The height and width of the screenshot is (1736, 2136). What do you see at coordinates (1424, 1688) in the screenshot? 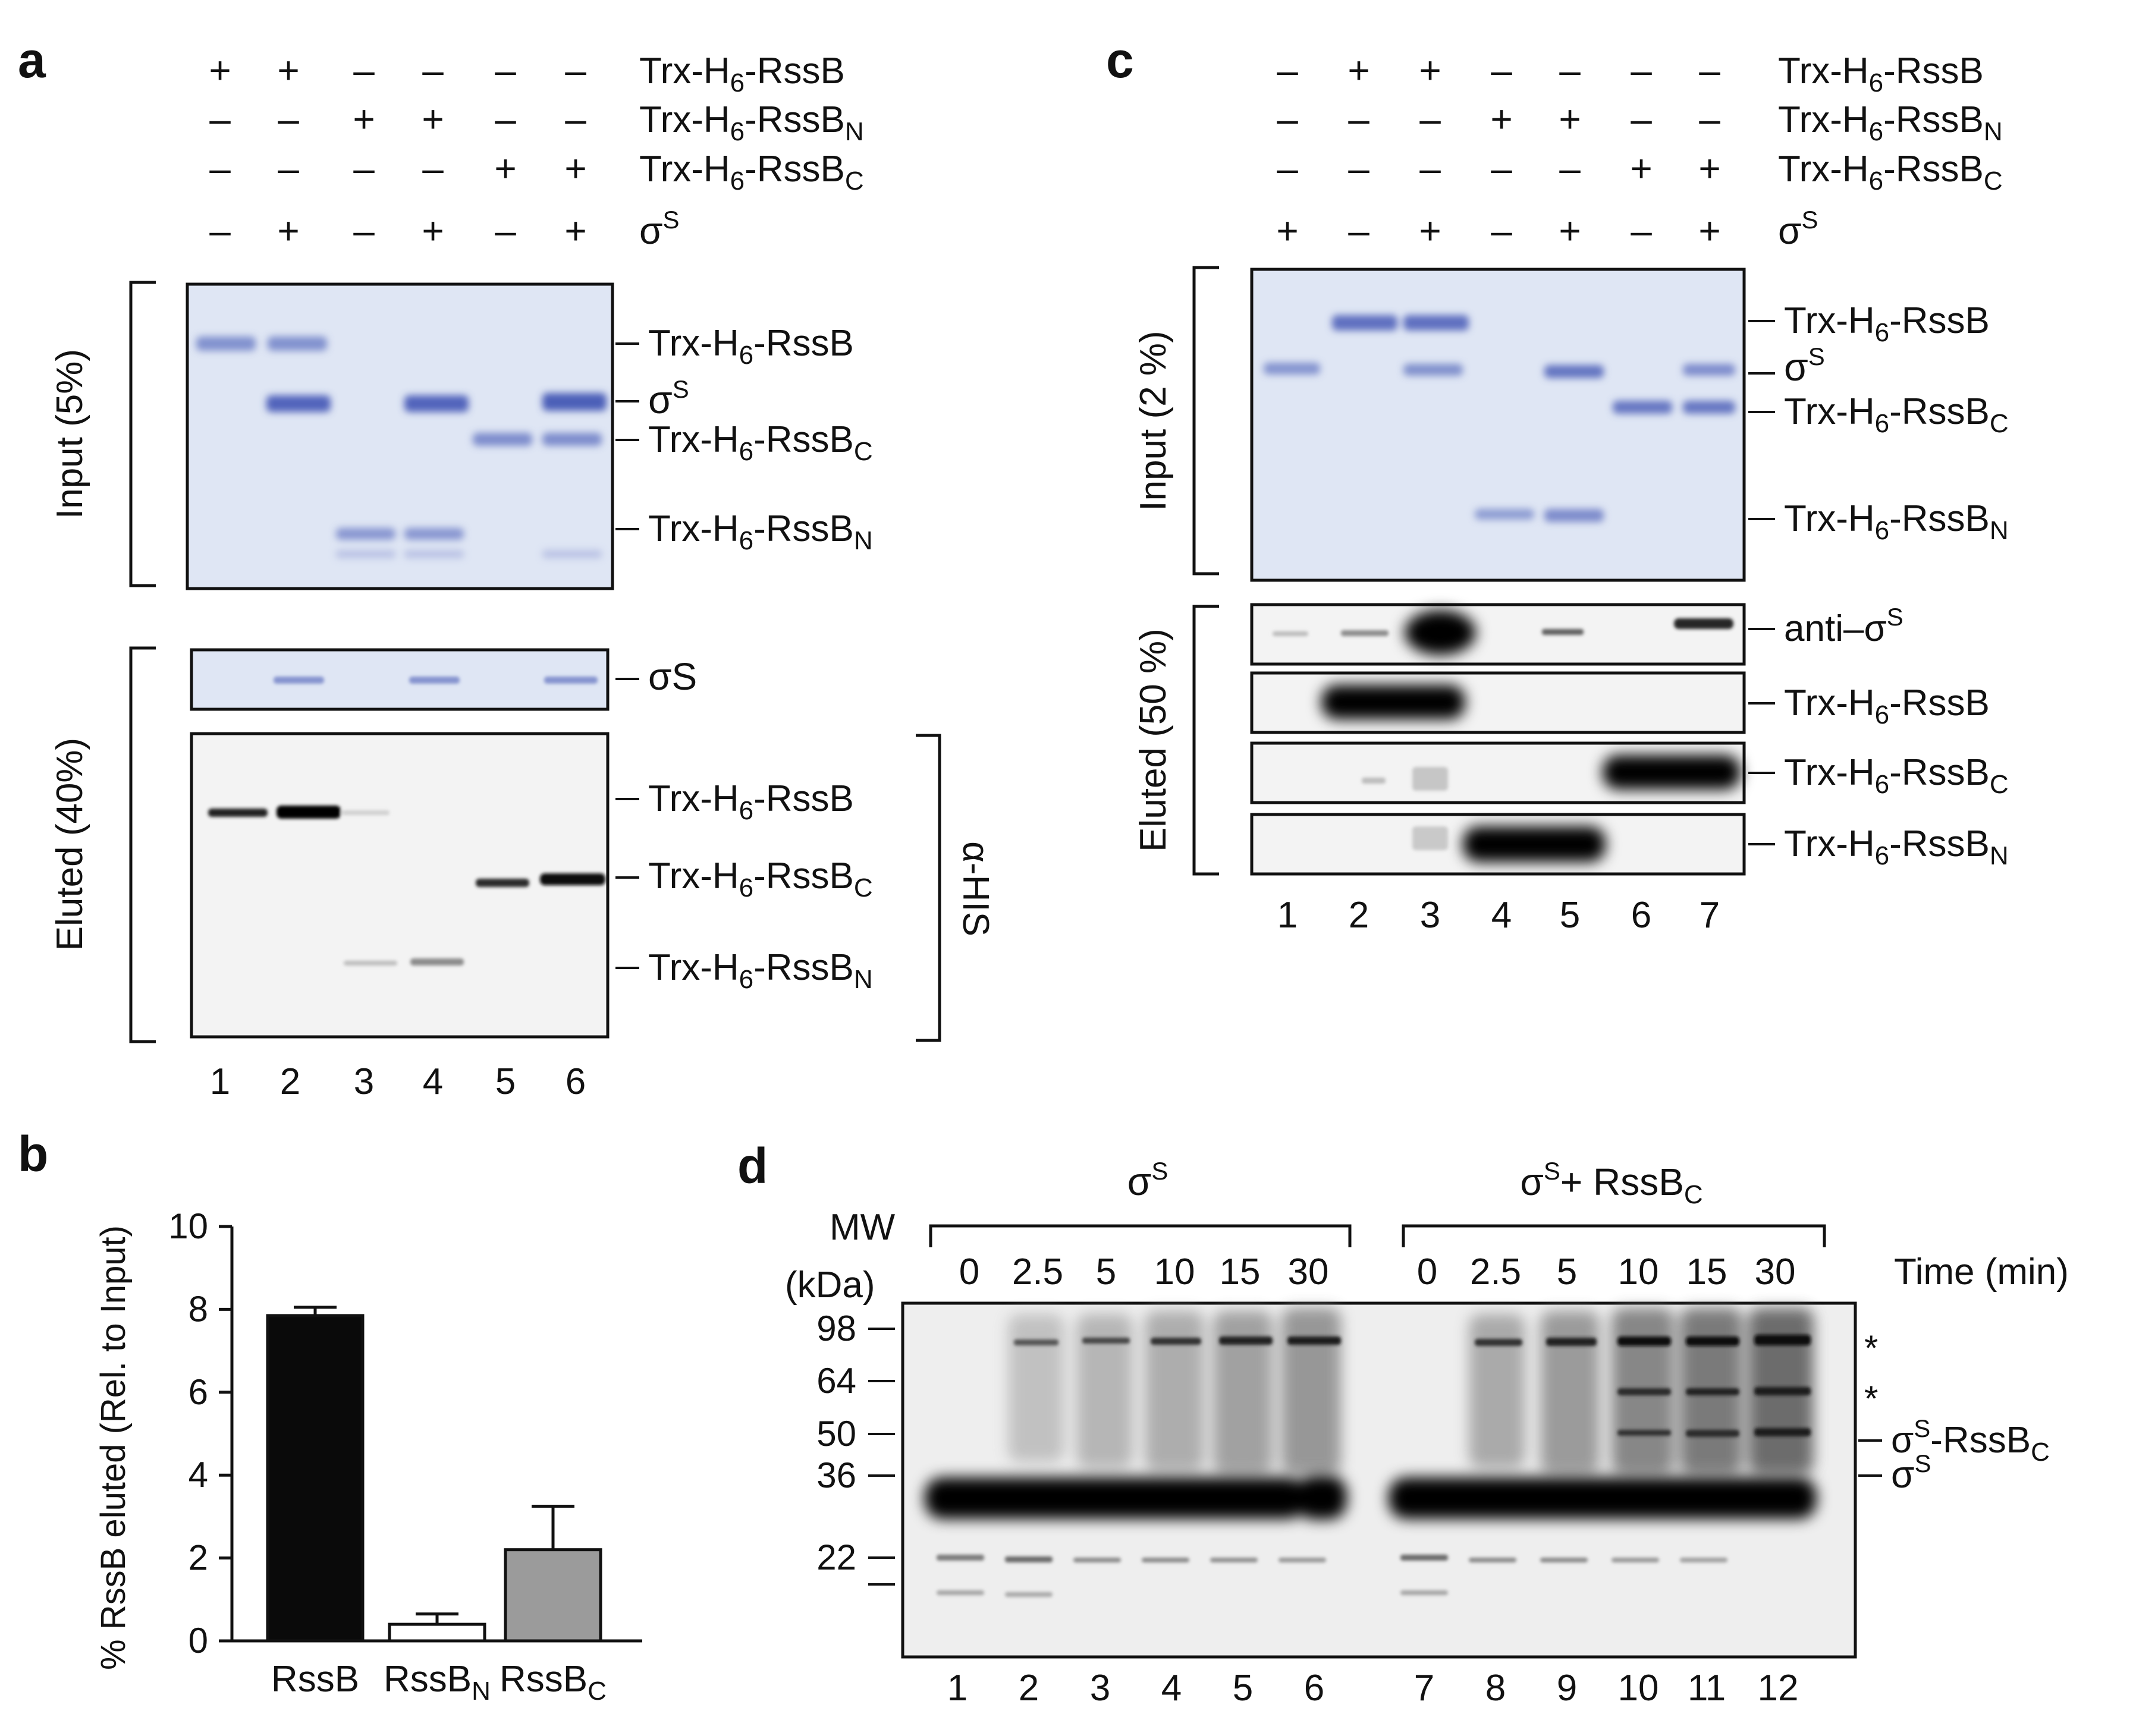
I see `lane-number: 7` at bounding box center [1424, 1688].